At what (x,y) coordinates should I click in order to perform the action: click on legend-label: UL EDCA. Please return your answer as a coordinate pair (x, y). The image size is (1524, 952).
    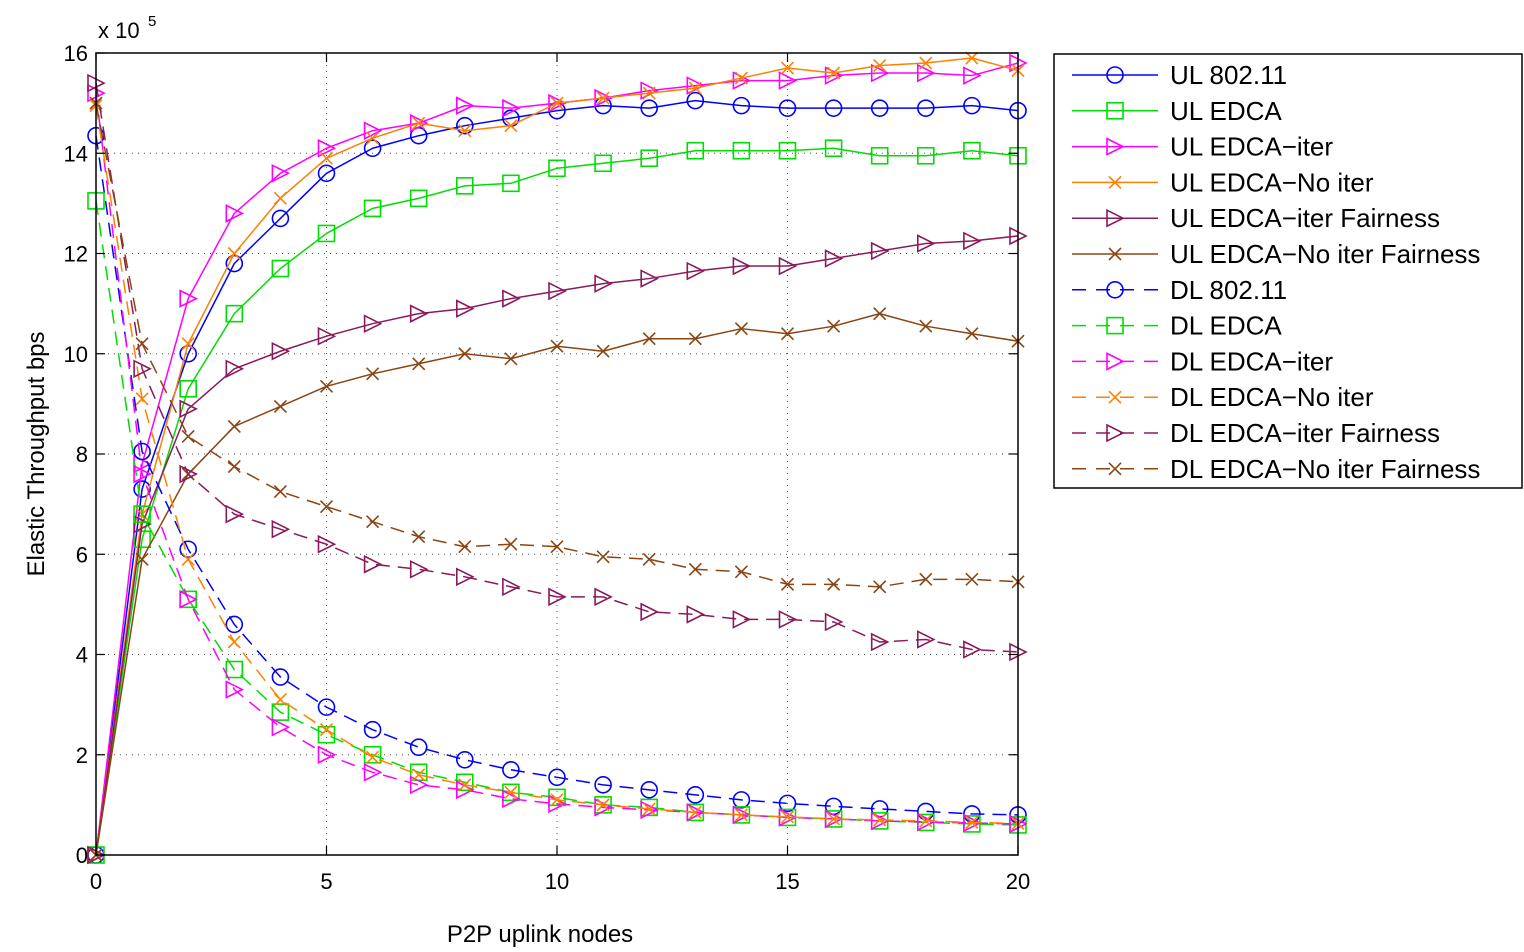
    Looking at the image, I should click on (1226, 111).